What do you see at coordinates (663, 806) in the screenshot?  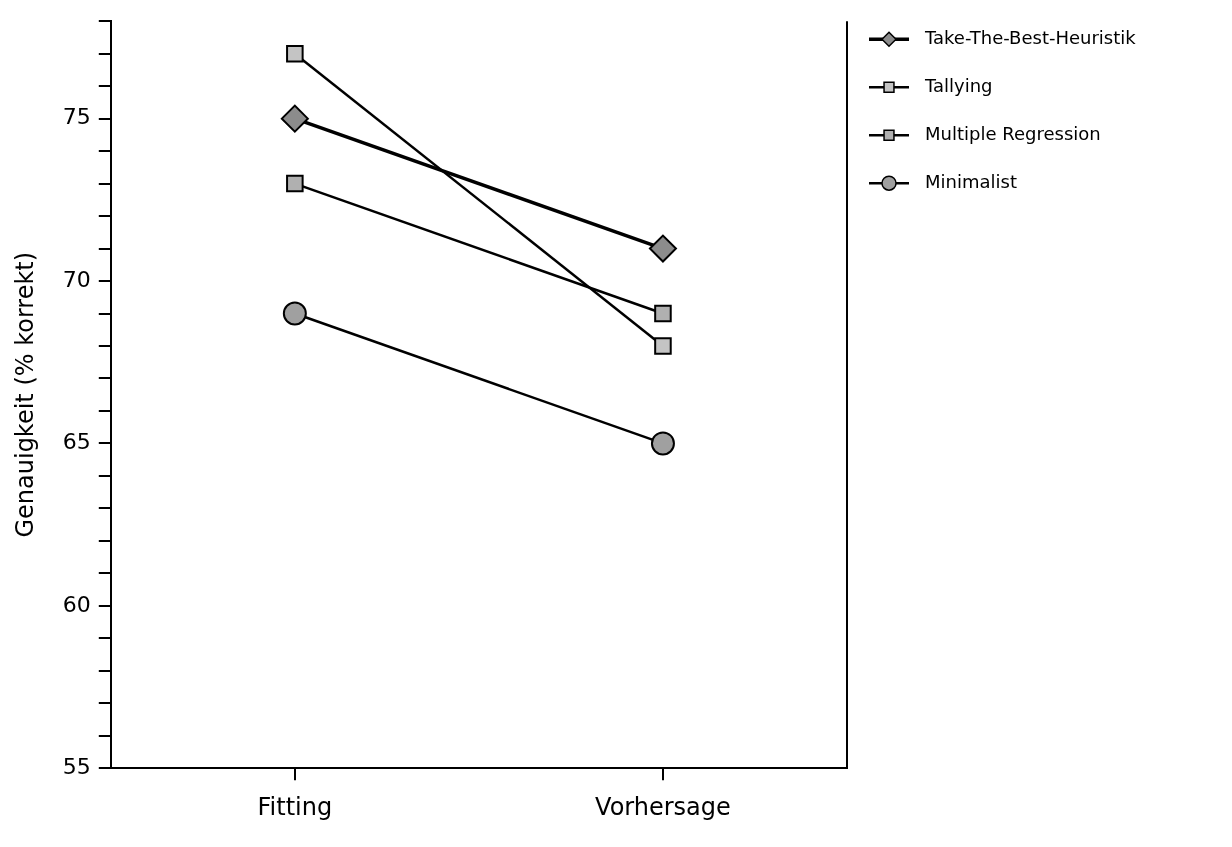 I see `x-tick-label: Vorhersage` at bounding box center [663, 806].